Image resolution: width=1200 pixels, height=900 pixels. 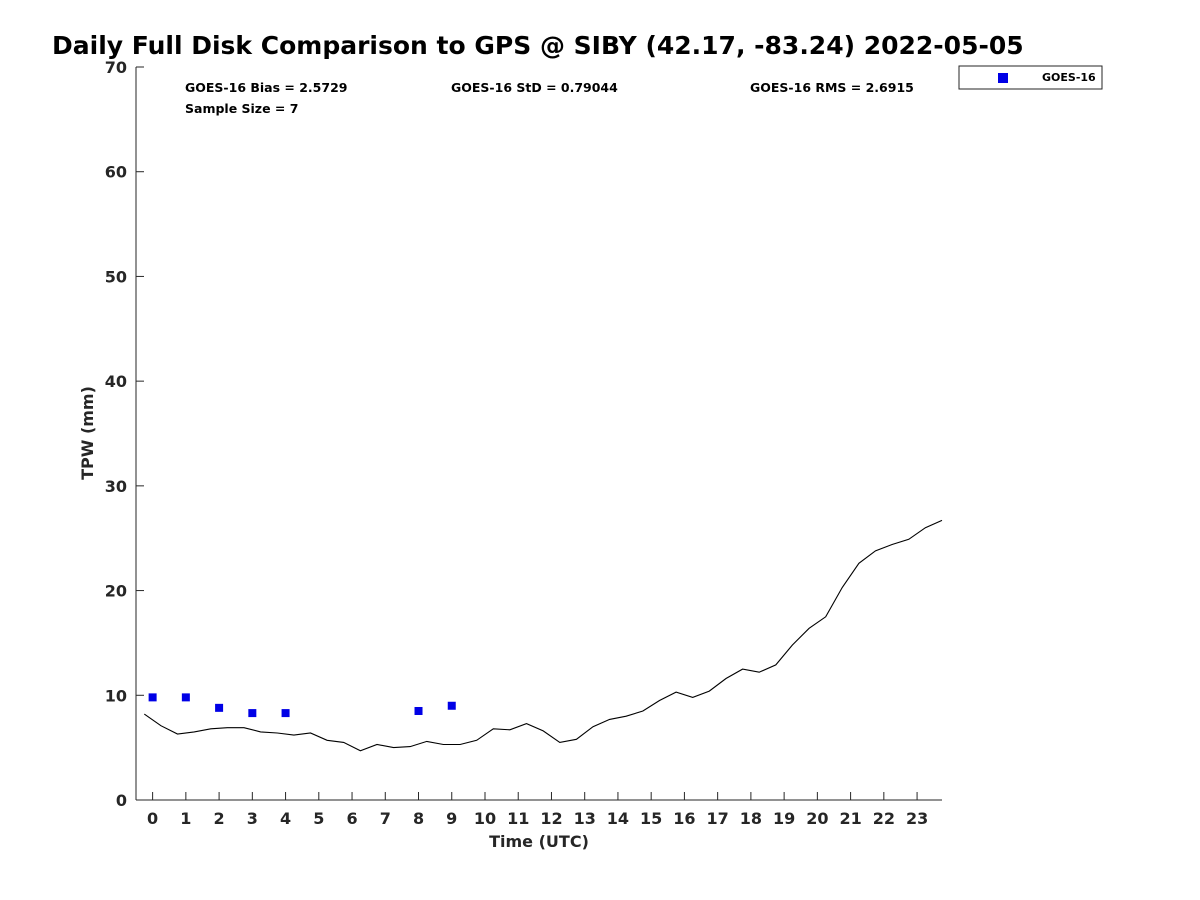 I want to click on x-tick-label: 19, so click(x=784, y=818).